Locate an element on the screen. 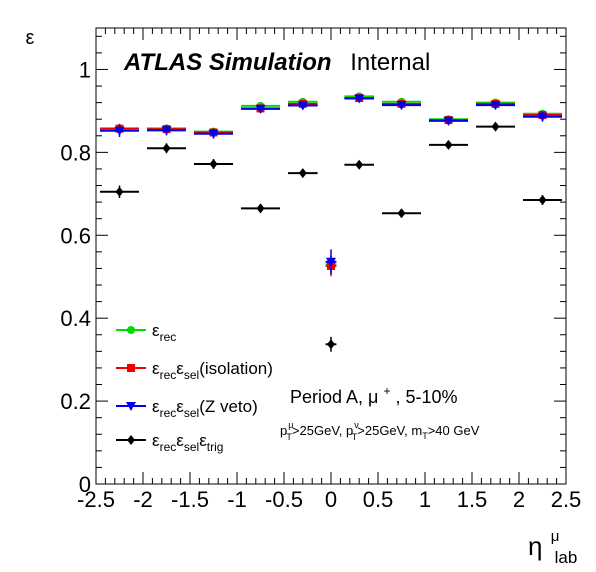  y-tick-label: 1 is located at coordinates (85, 69).